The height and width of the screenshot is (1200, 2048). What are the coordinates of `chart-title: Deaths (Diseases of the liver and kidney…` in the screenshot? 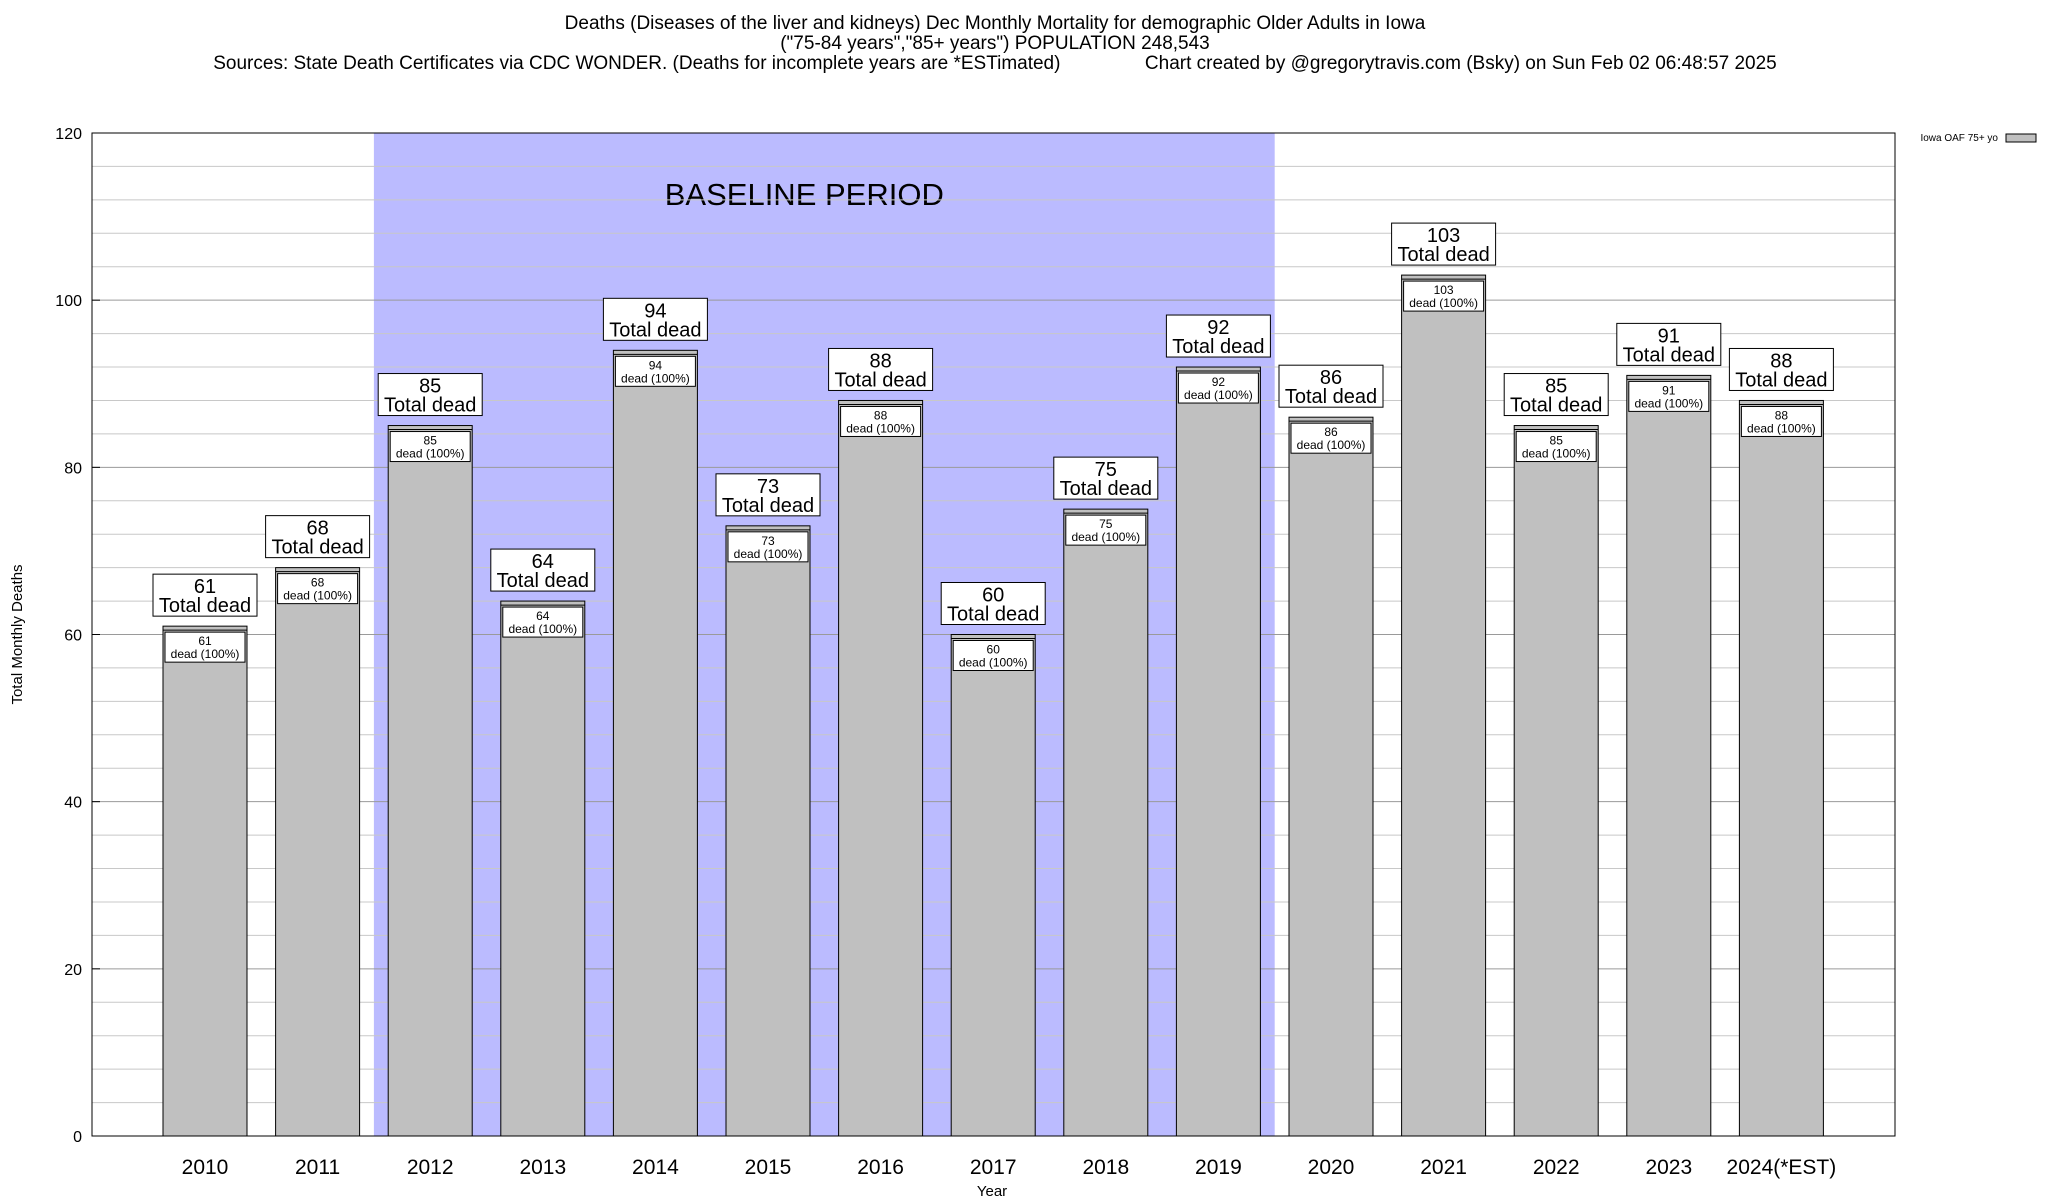 It's located at (995, 44).